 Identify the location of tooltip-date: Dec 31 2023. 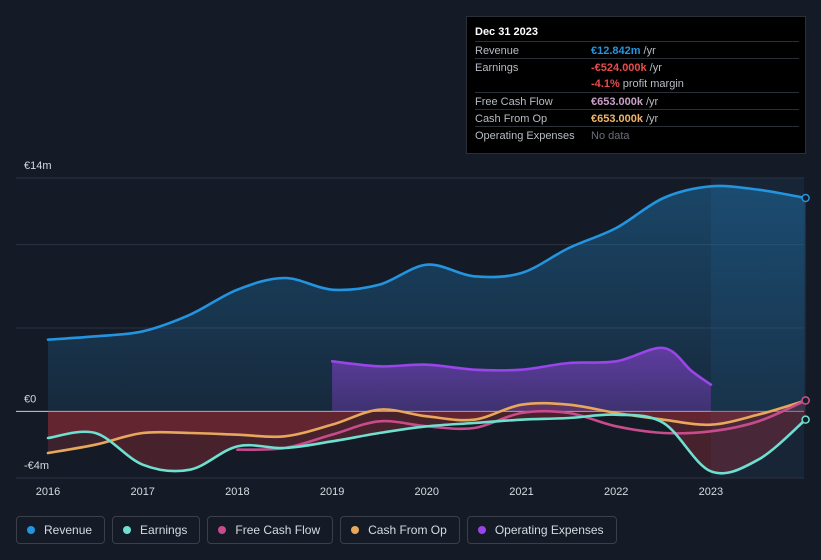
(506, 32).